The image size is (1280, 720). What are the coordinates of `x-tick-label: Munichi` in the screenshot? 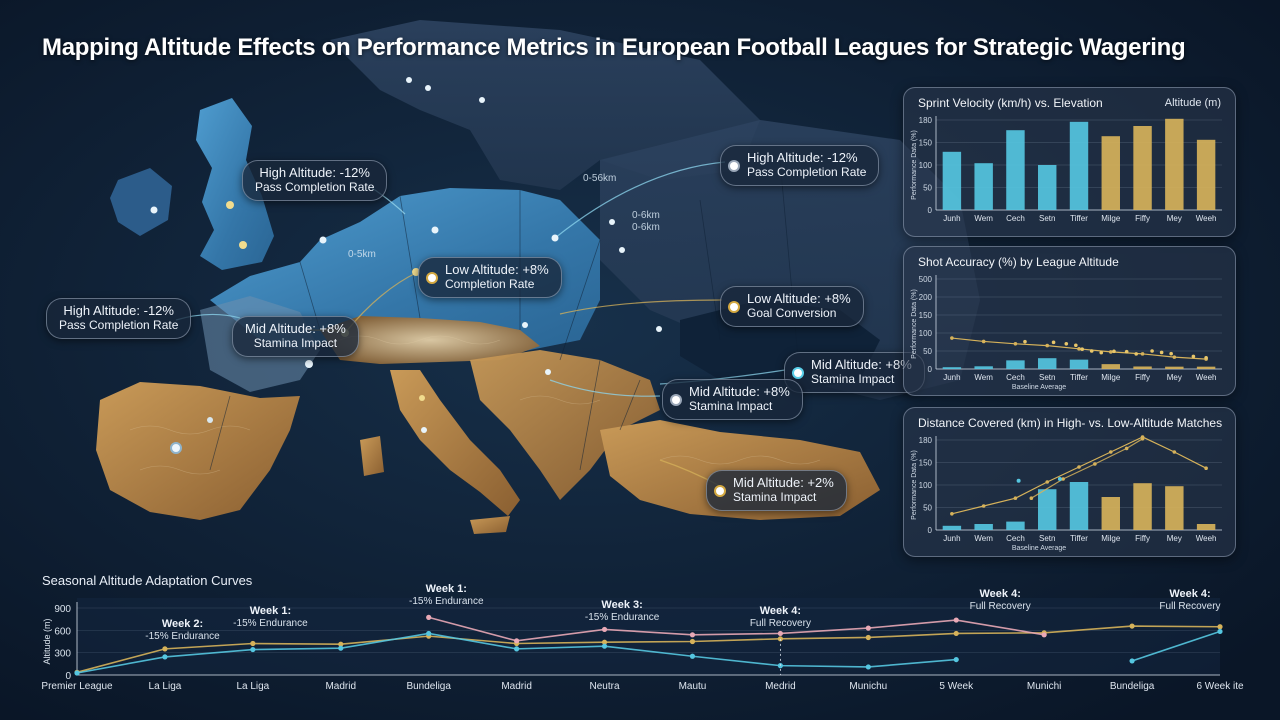 It's located at (1044, 686).